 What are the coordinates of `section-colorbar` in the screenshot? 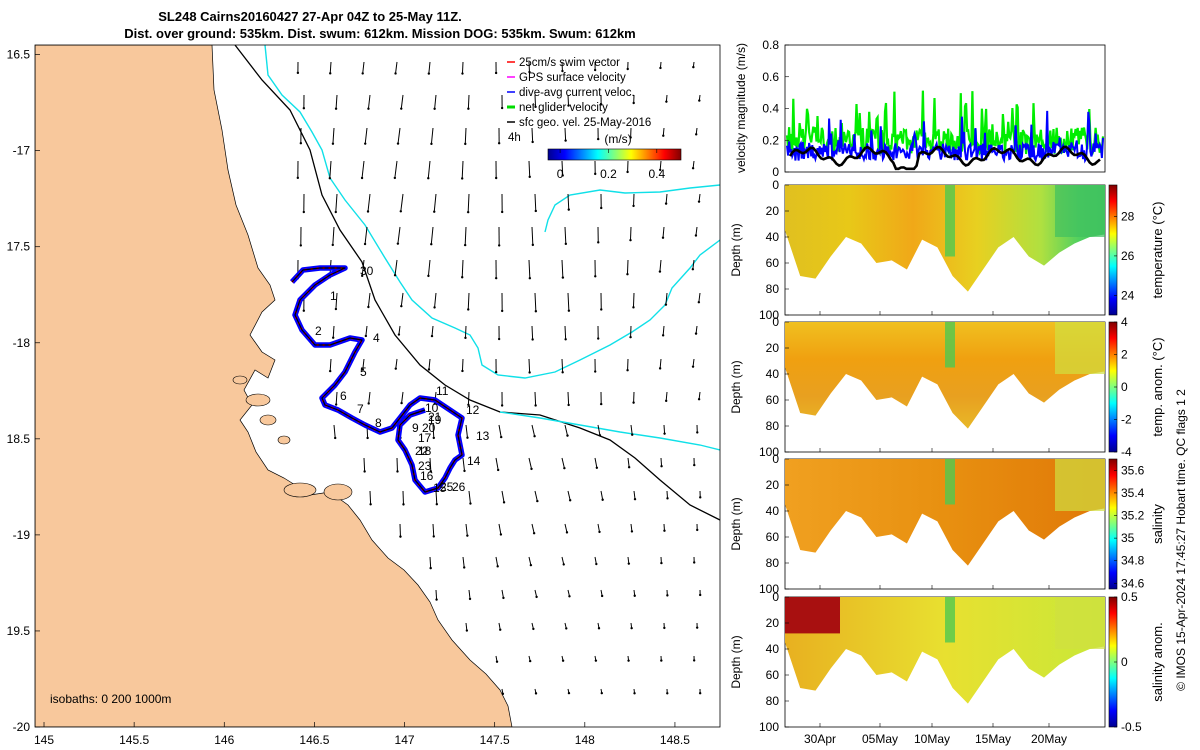 It's located at (1113, 524).